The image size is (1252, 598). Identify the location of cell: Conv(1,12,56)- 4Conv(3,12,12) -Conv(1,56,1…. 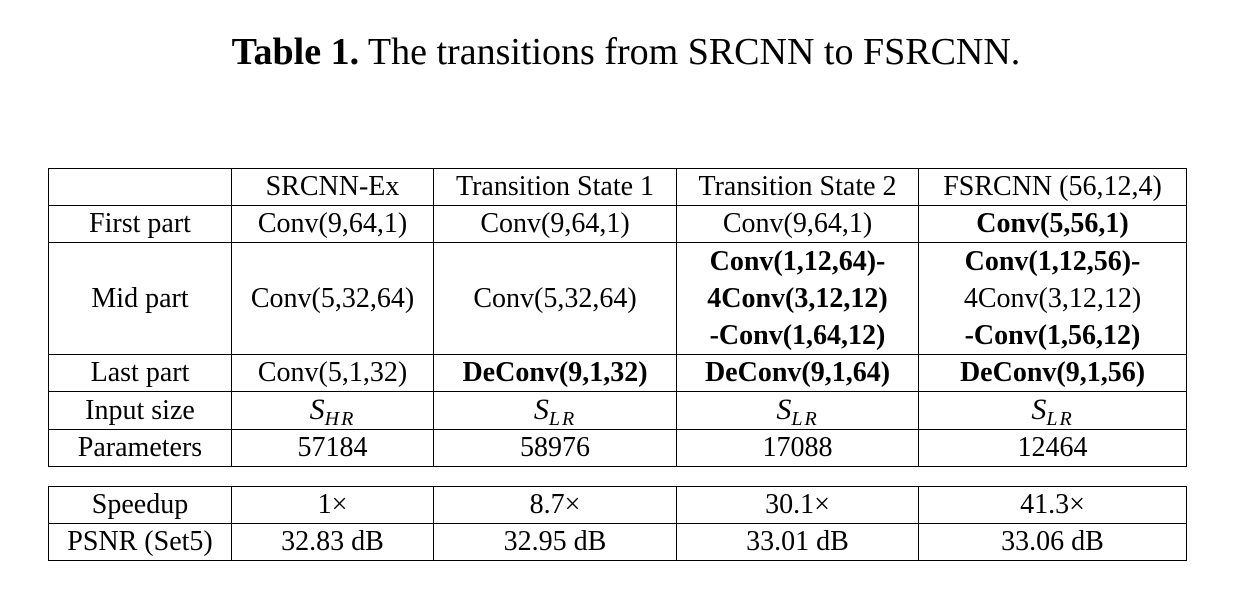
(1052, 298).